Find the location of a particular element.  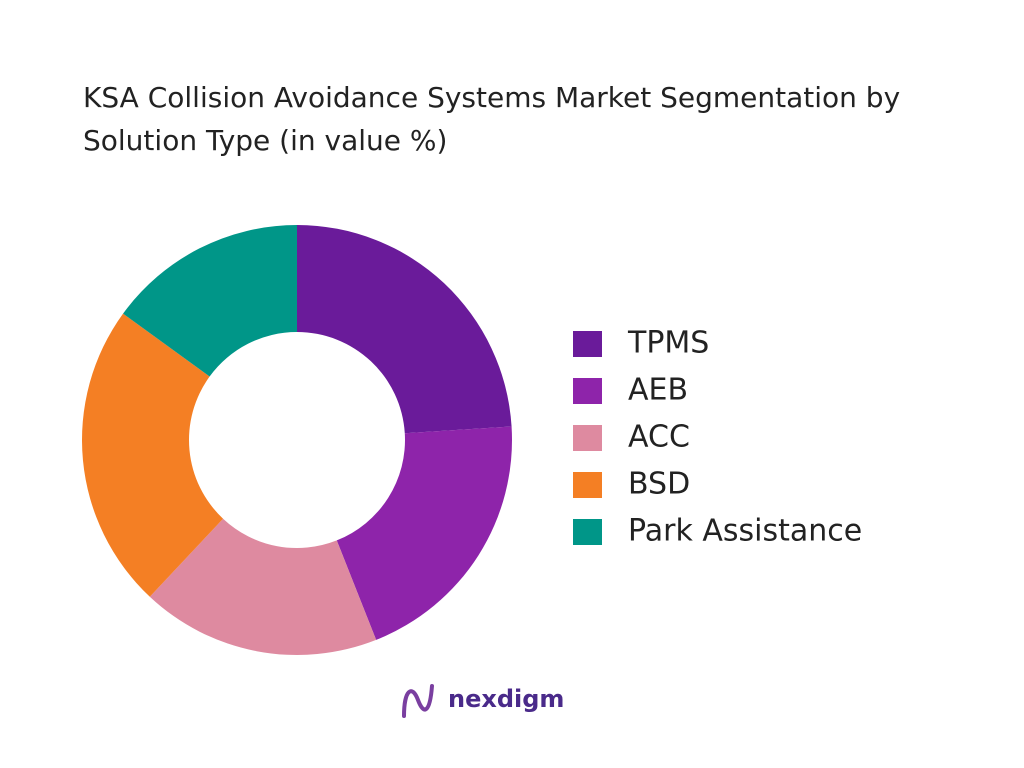

legend-label: TPMS is located at coordinates (668, 343).